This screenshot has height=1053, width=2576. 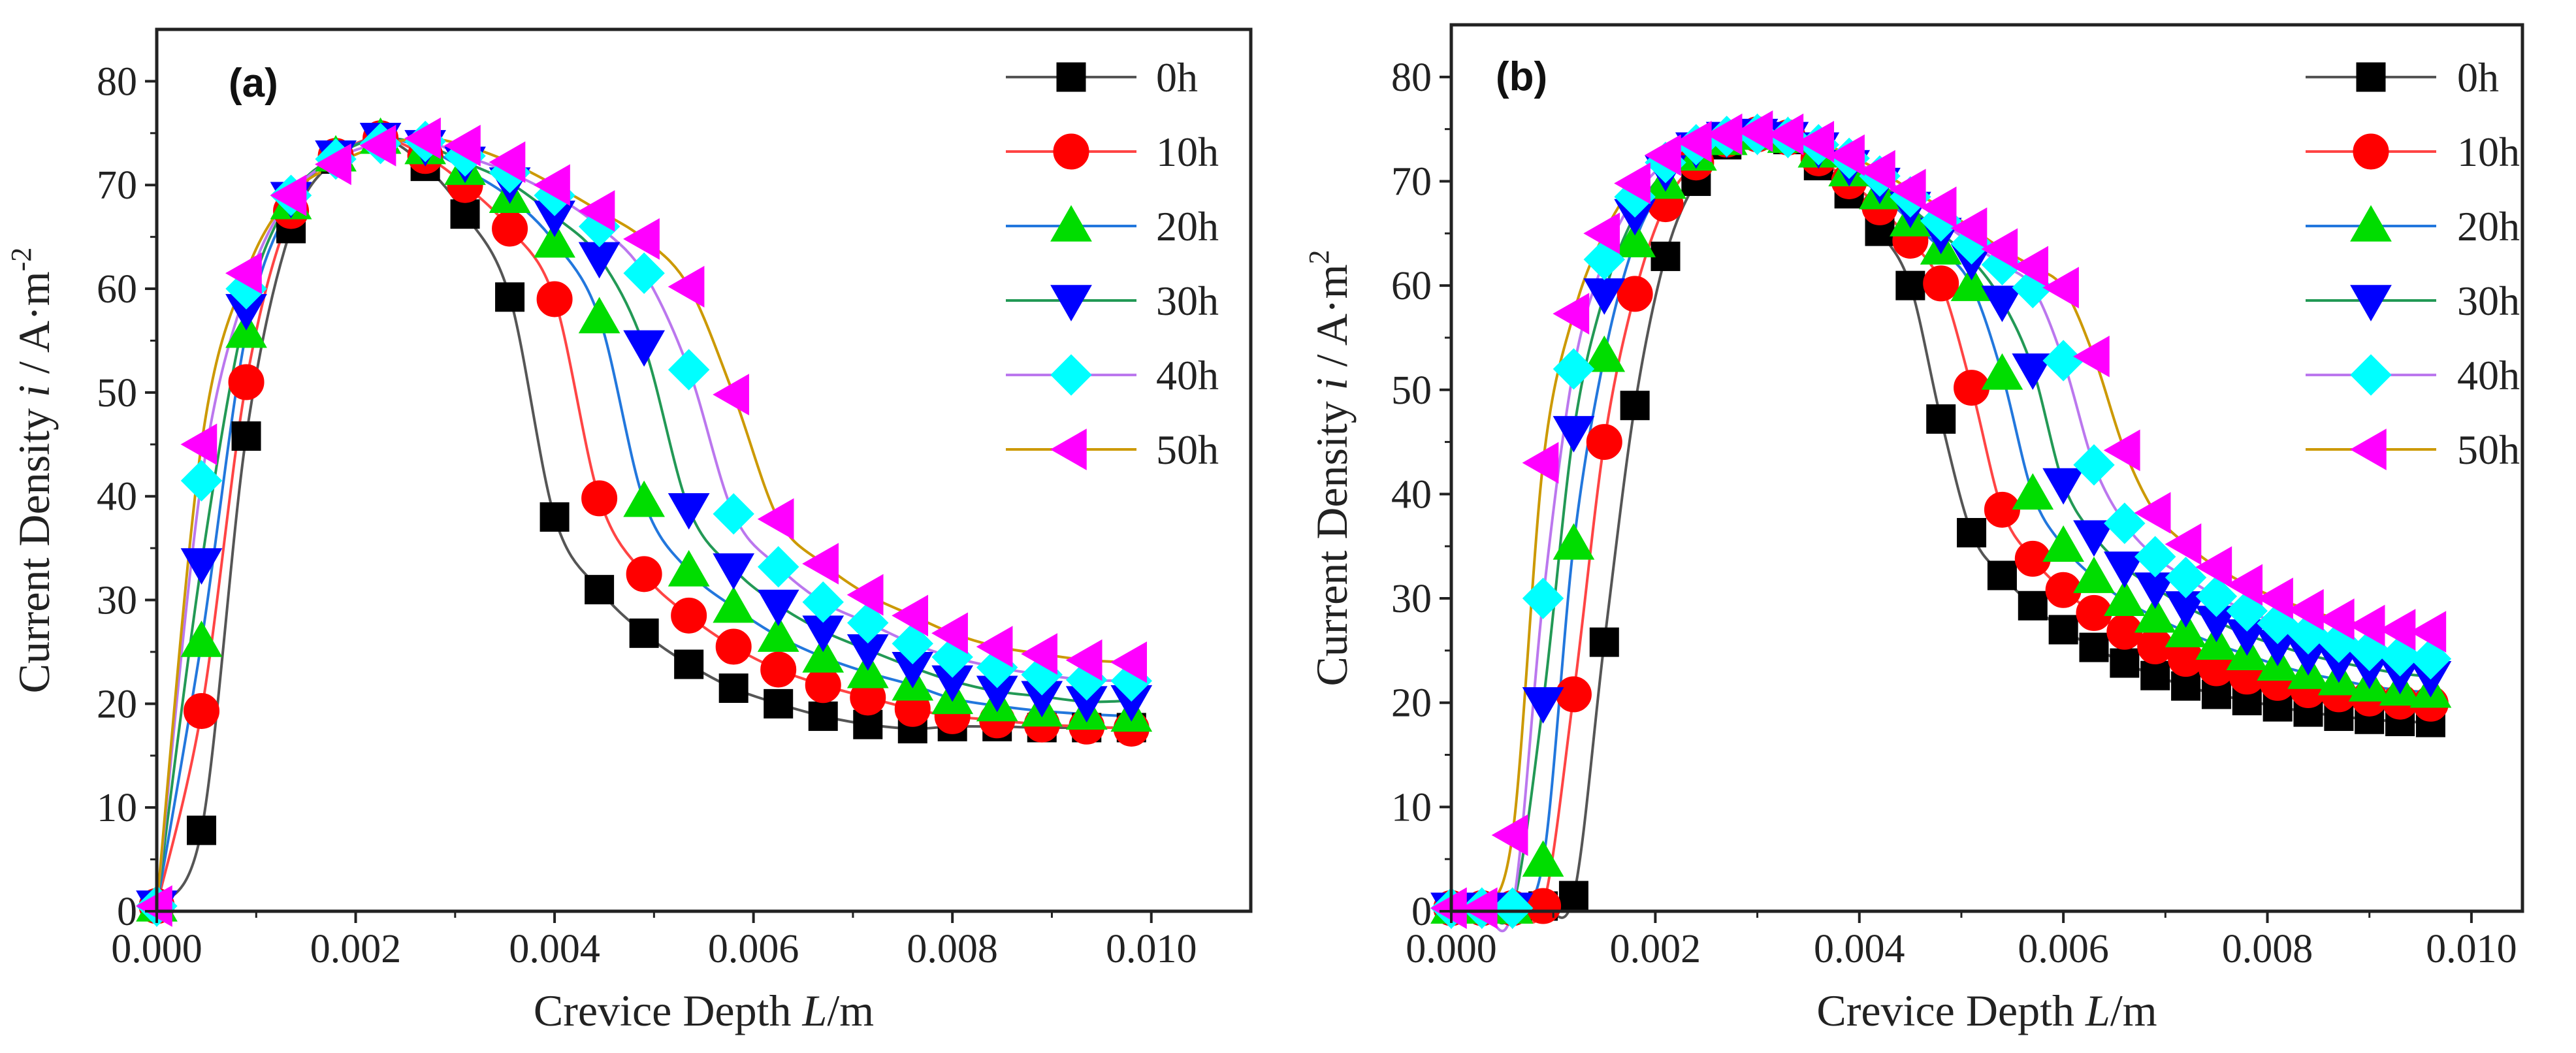 I want to click on y-axis-label: Current Density i / A·m2, so click(x=1330, y=468).